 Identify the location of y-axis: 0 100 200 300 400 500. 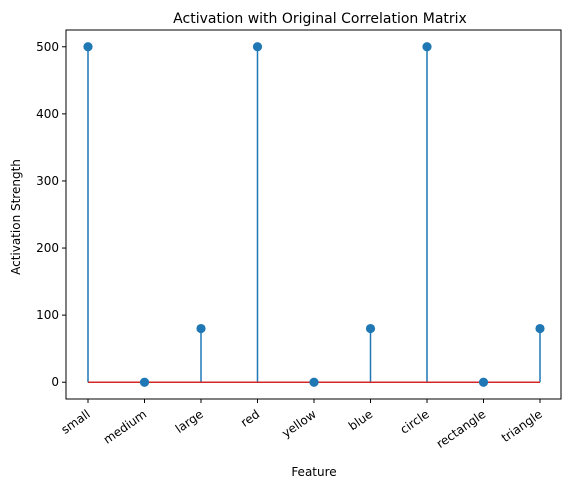
(51, 214).